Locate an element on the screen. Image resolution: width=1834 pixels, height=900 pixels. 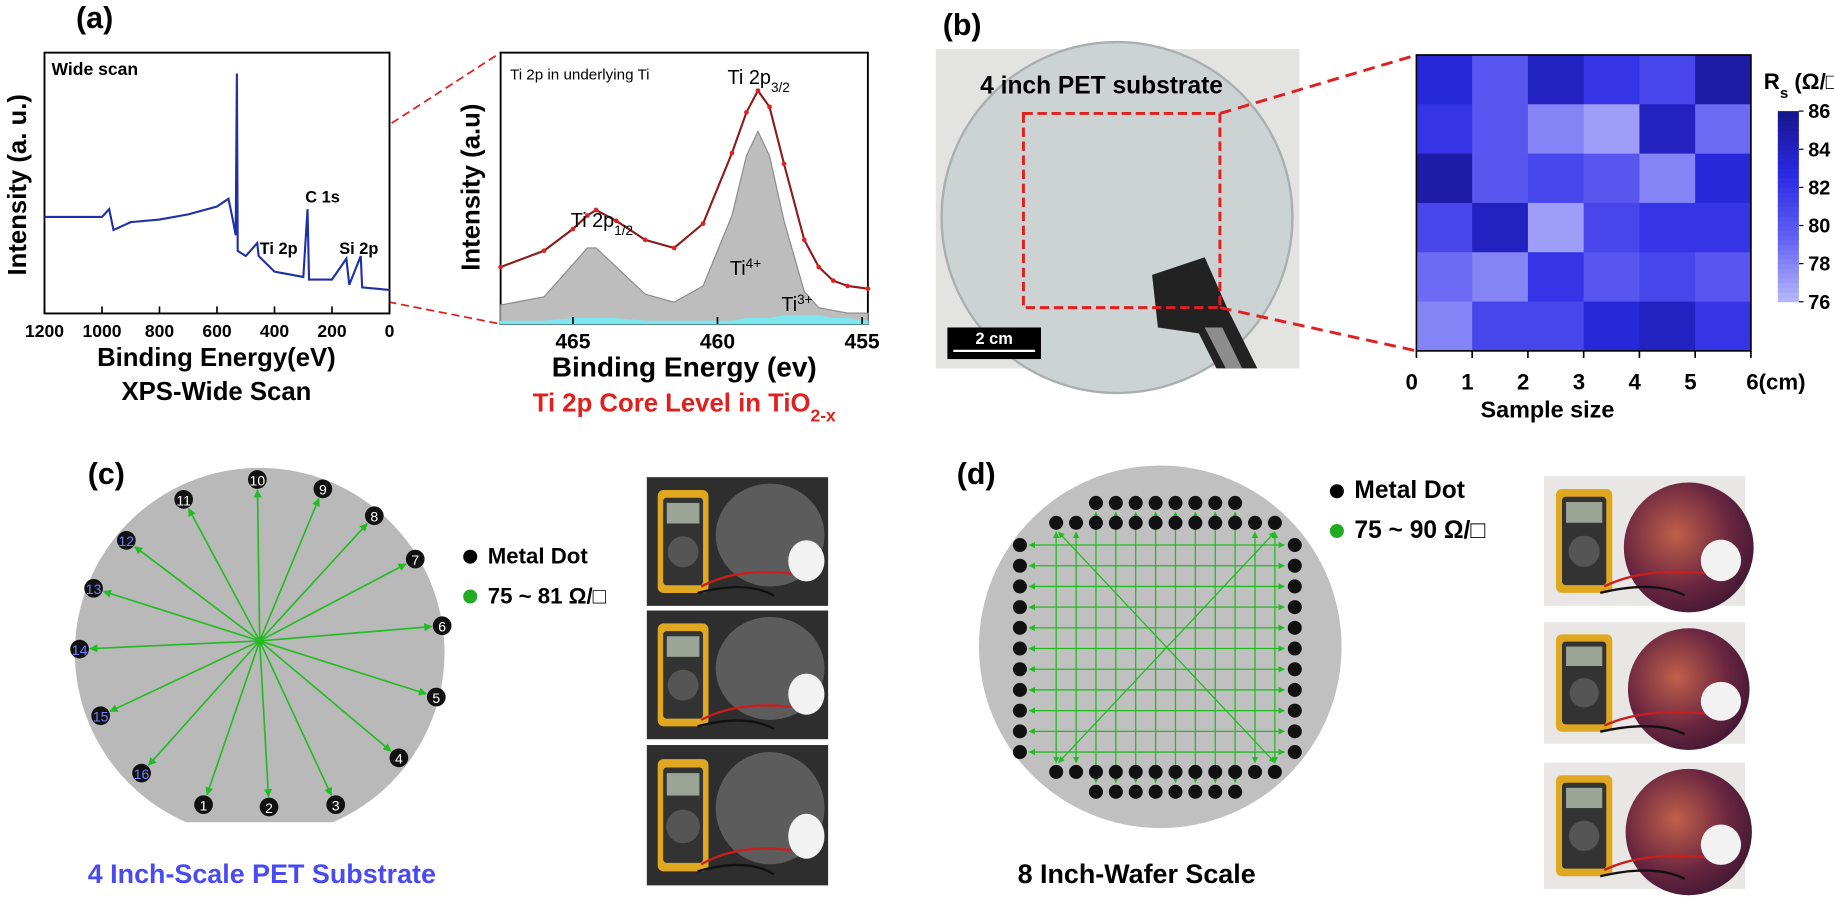
scale-bar-bg is located at coordinates (994, 343).